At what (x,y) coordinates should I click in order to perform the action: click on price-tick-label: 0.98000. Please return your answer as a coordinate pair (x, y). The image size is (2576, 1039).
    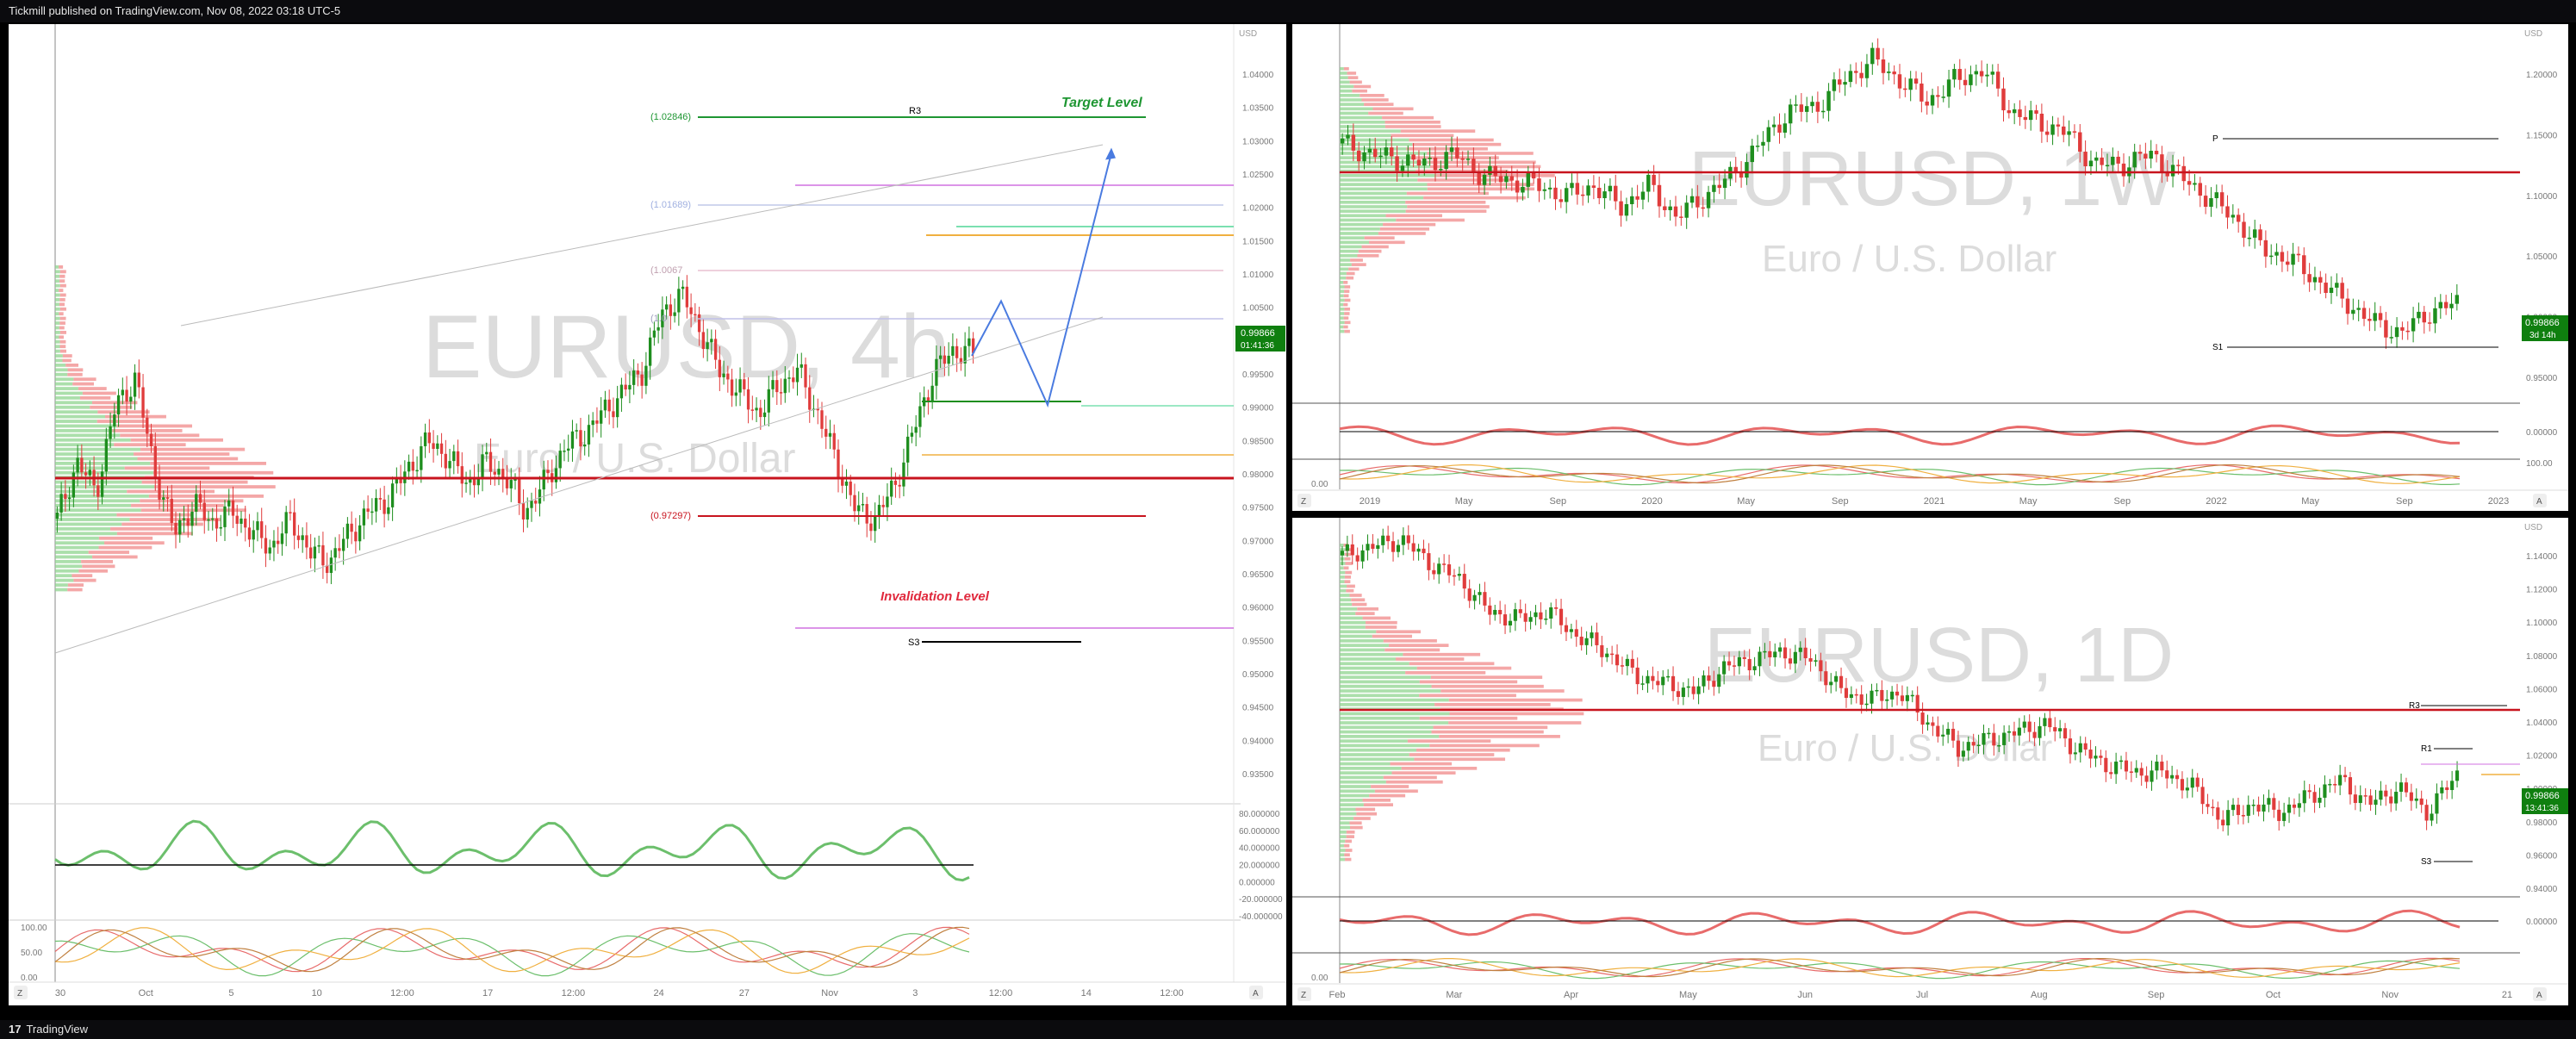
    Looking at the image, I should click on (1258, 475).